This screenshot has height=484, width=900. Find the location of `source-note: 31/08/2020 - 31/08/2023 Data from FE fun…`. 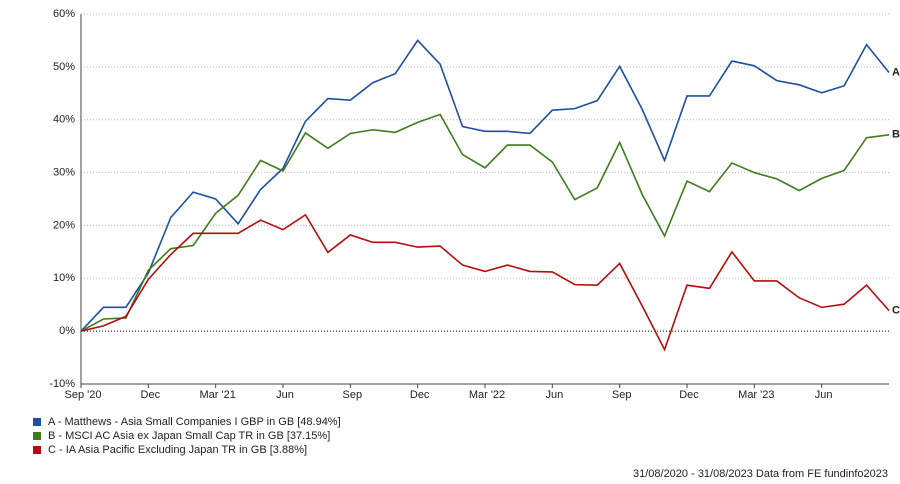

source-note: 31/08/2020 - 31/08/2023 Data from FE fun… is located at coordinates (760, 474).